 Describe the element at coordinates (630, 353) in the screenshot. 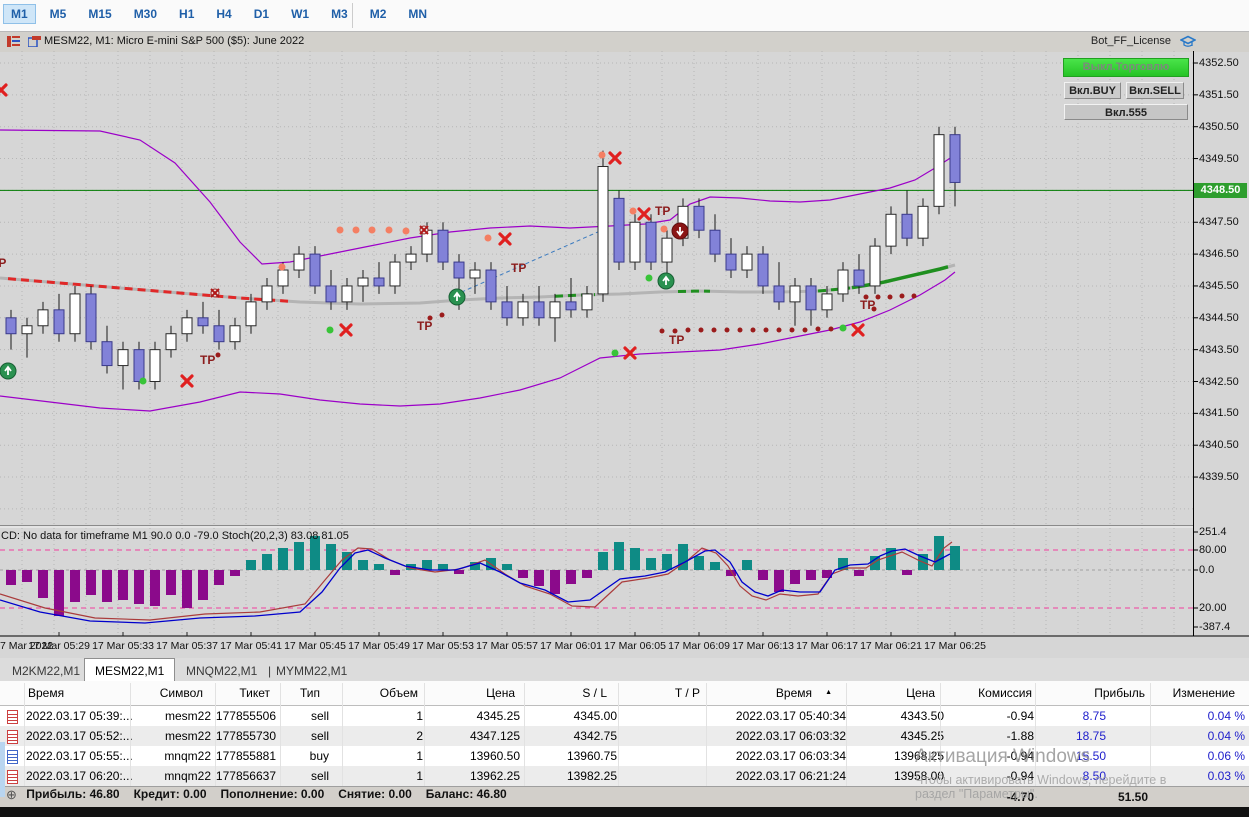

I see `close-signal-x-icon` at that location.